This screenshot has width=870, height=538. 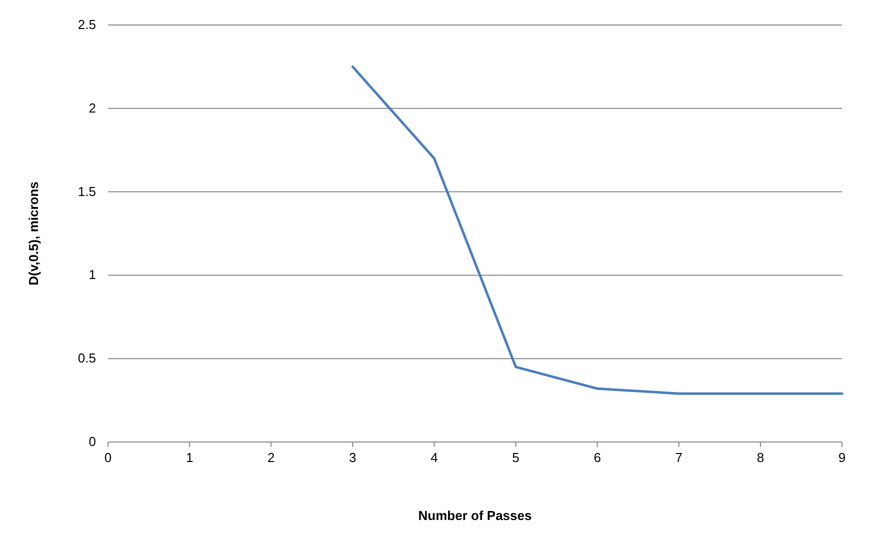 I want to click on x-axis-title: Number of Passes, so click(x=475, y=515).